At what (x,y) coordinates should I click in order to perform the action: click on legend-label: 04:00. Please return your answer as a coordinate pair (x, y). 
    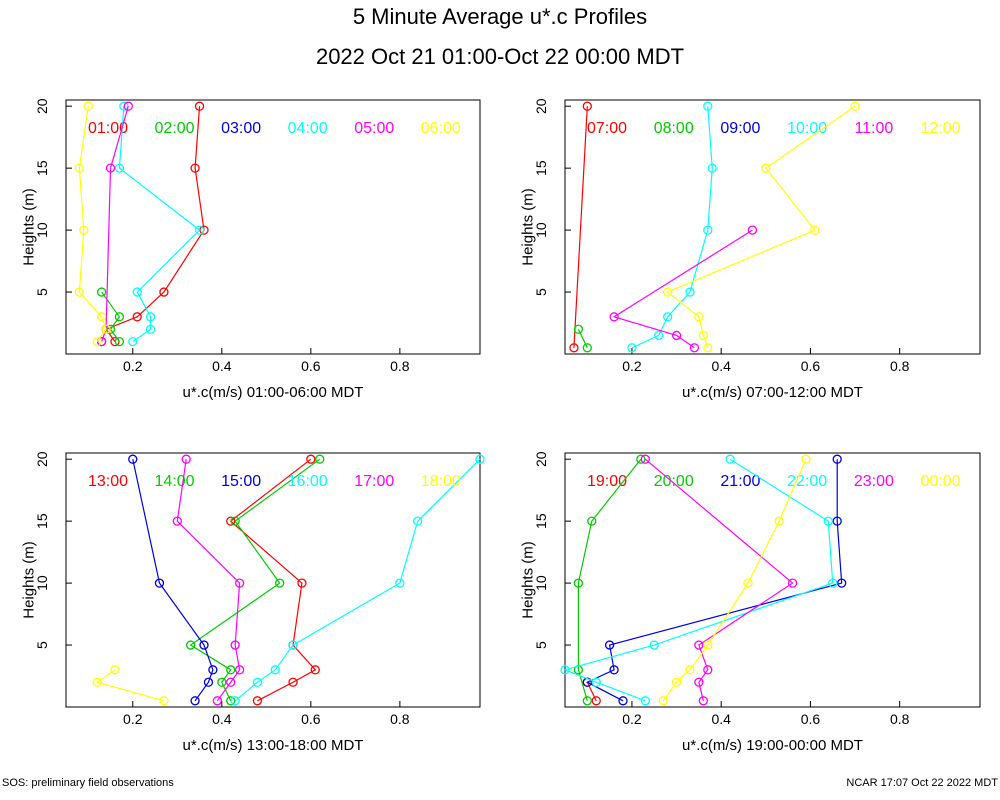
    Looking at the image, I should click on (308, 128).